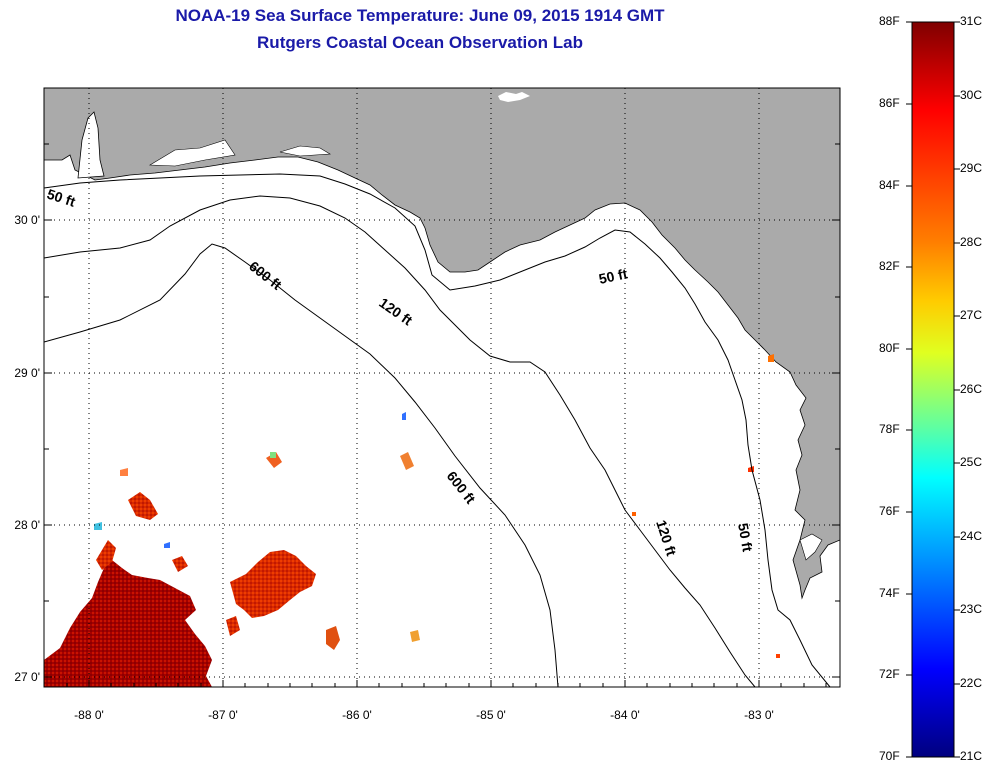 The height and width of the screenshot is (770, 992). Describe the element at coordinates (759, 715) in the screenshot. I see `lon-label: -83 0'` at that location.